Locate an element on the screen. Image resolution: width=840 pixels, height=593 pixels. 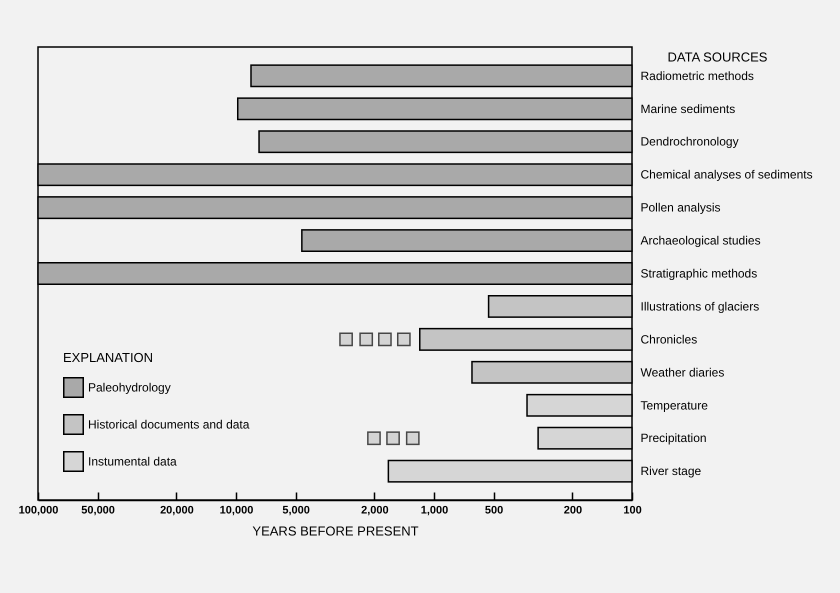
y-tick-label: Radiometric methods is located at coordinates (697, 75).